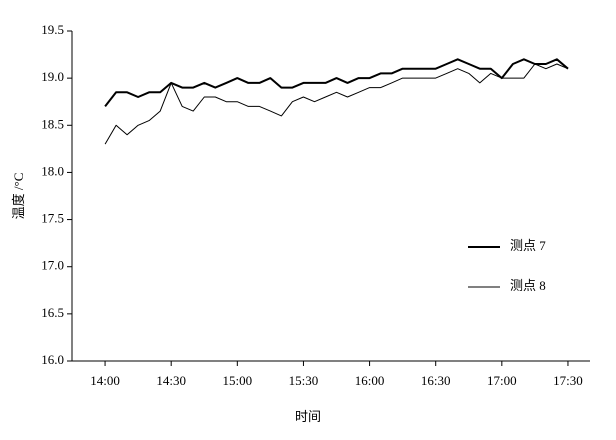  I want to click on y-tick-label: 18.0, so click(52, 170).